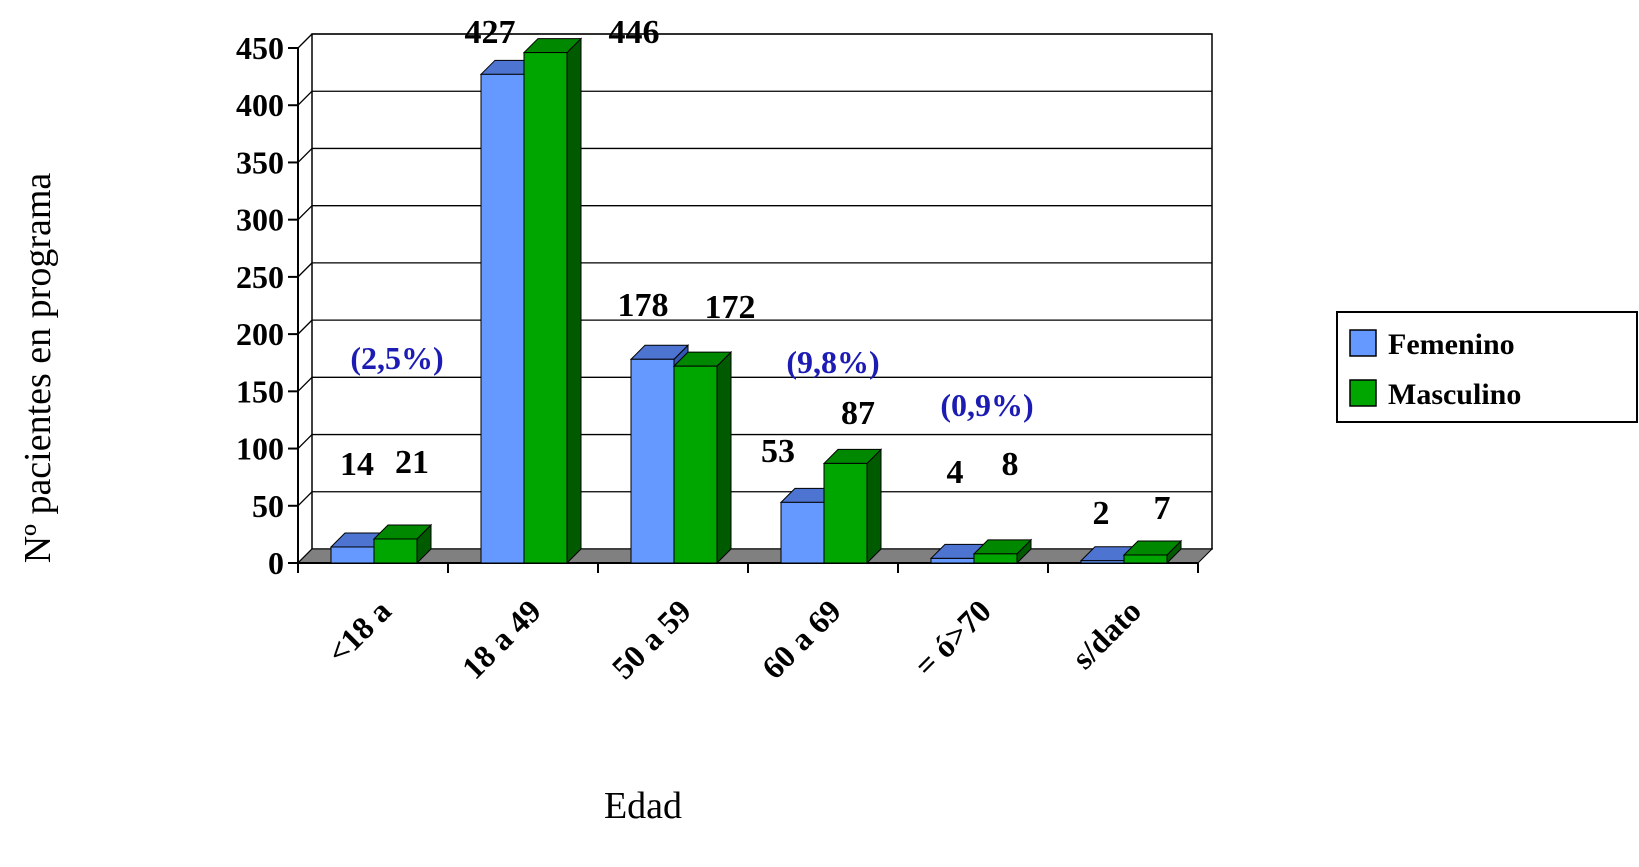 This screenshot has width=1639, height=867. Describe the element at coordinates (643, 806) in the screenshot. I see `x-axis-title: Edad` at that location.